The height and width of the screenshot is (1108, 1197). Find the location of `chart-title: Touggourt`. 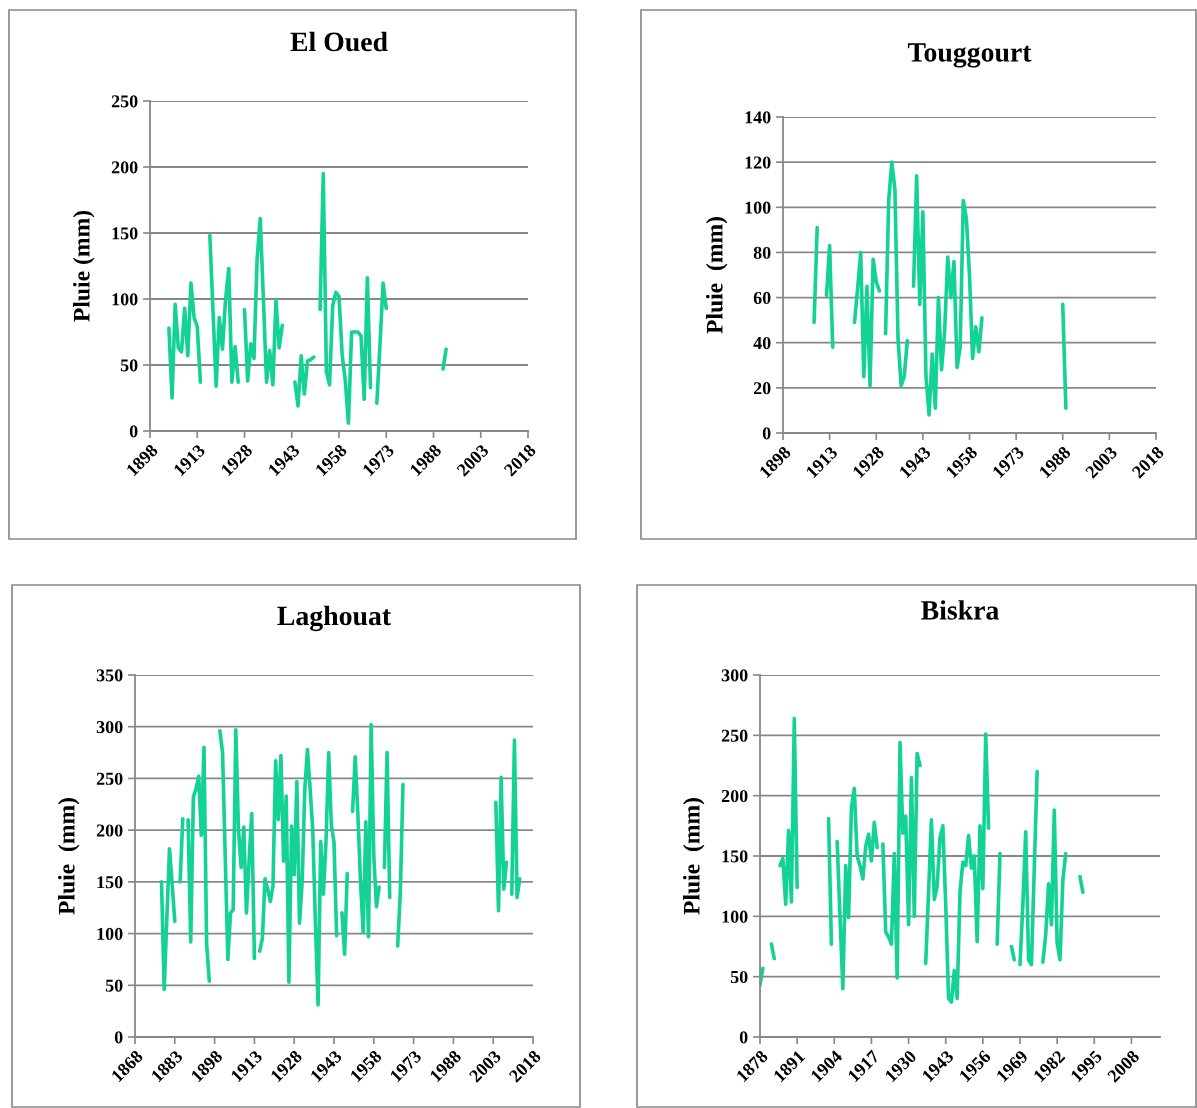

chart-title: Touggourt is located at coordinates (969, 55).